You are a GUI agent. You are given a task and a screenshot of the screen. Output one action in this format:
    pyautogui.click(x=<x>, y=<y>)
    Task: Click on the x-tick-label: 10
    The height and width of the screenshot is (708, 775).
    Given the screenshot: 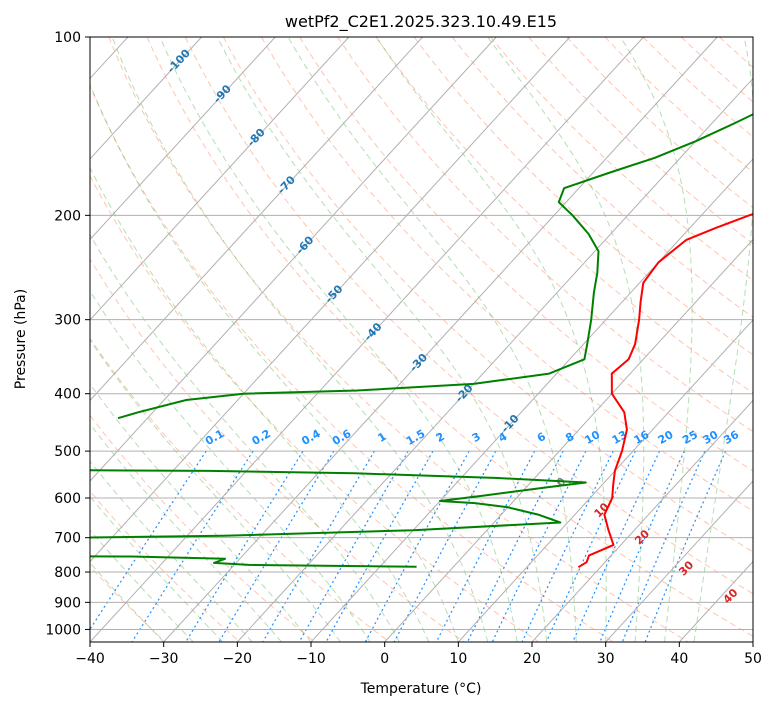 What is the action you would take?
    pyautogui.click(x=458, y=659)
    